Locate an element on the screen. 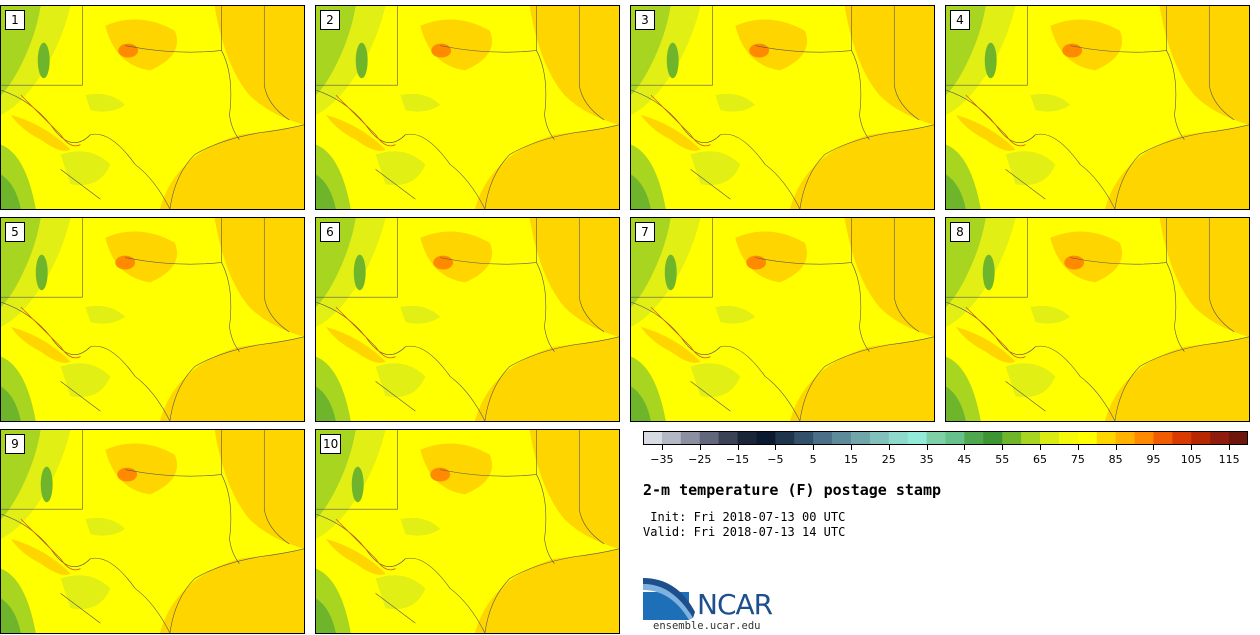 The width and height of the screenshot is (1260, 635). stamp-panel-10: 10 is located at coordinates (467, 531).